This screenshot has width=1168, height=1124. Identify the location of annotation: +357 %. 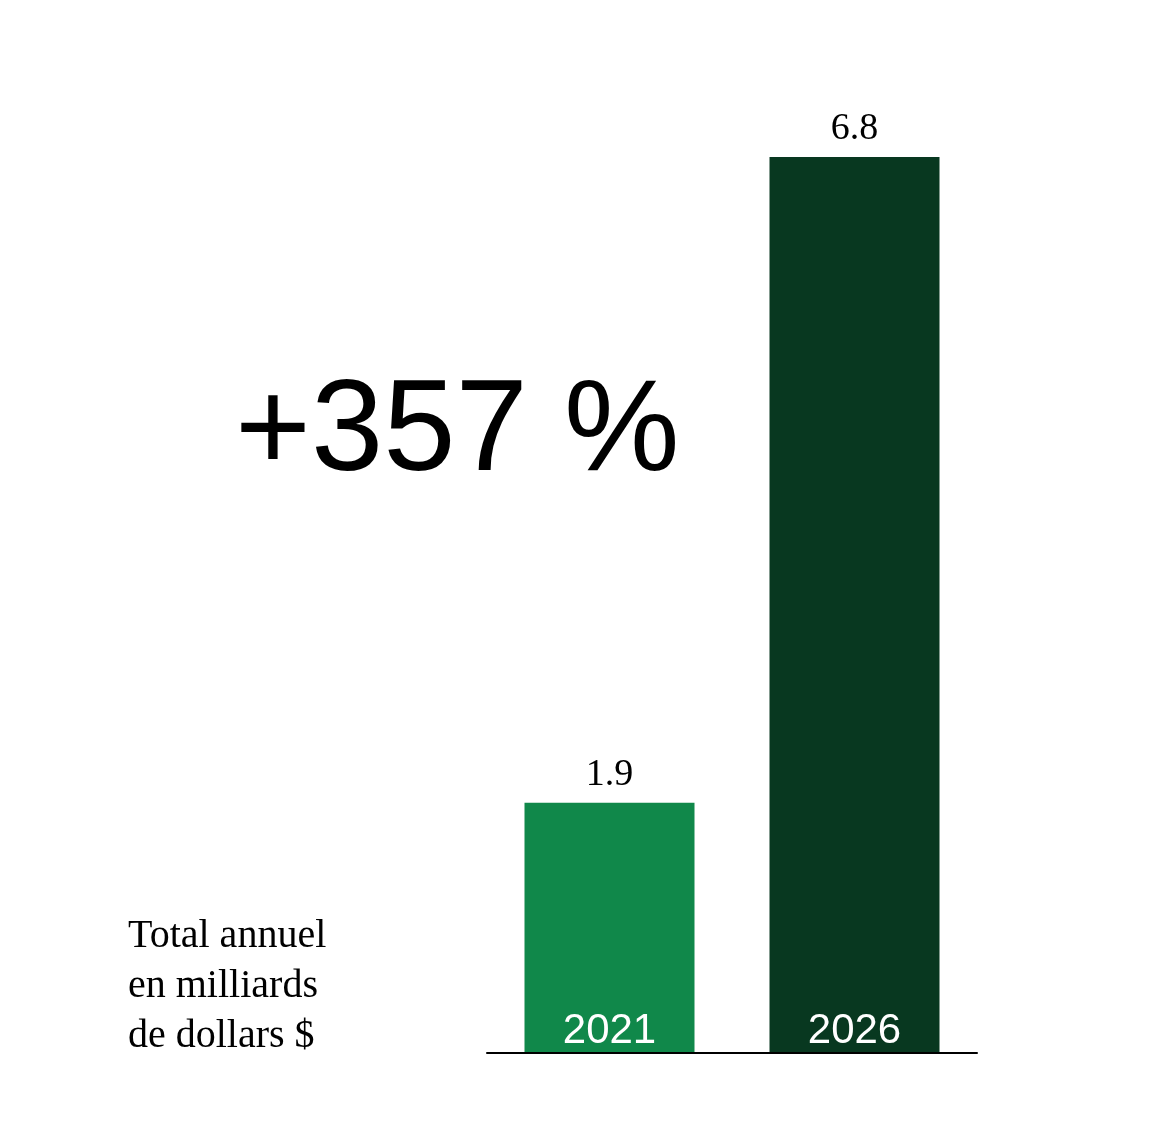
(457, 425).